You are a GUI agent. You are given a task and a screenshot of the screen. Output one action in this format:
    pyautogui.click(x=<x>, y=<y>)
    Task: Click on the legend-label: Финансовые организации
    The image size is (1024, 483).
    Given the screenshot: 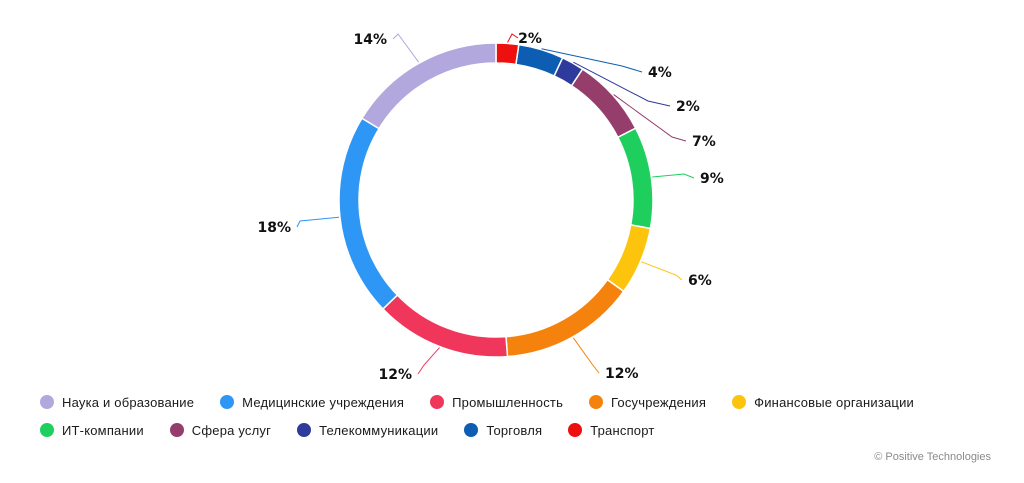 What is the action you would take?
    pyautogui.click(x=834, y=402)
    